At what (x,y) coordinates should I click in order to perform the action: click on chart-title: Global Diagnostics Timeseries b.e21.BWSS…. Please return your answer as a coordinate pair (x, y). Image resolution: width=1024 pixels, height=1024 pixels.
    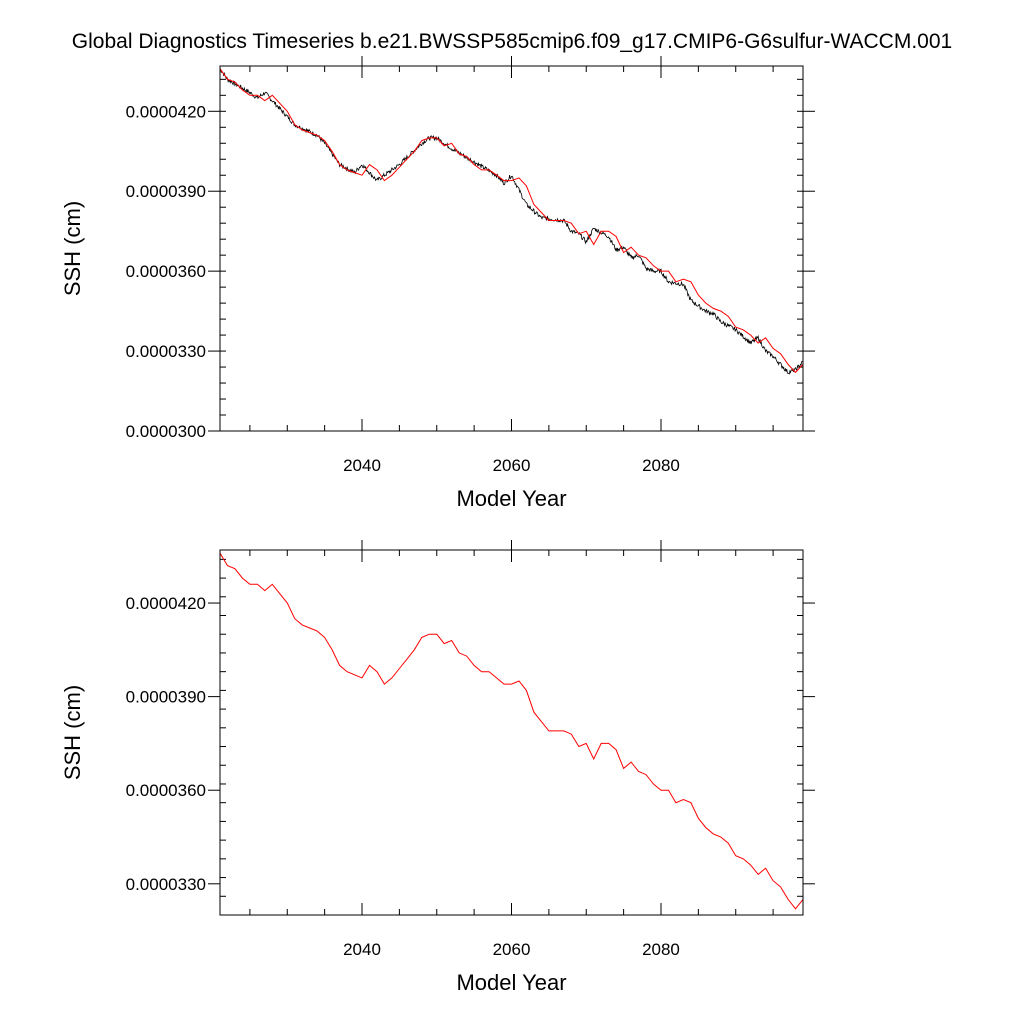
    Looking at the image, I should click on (512, 41).